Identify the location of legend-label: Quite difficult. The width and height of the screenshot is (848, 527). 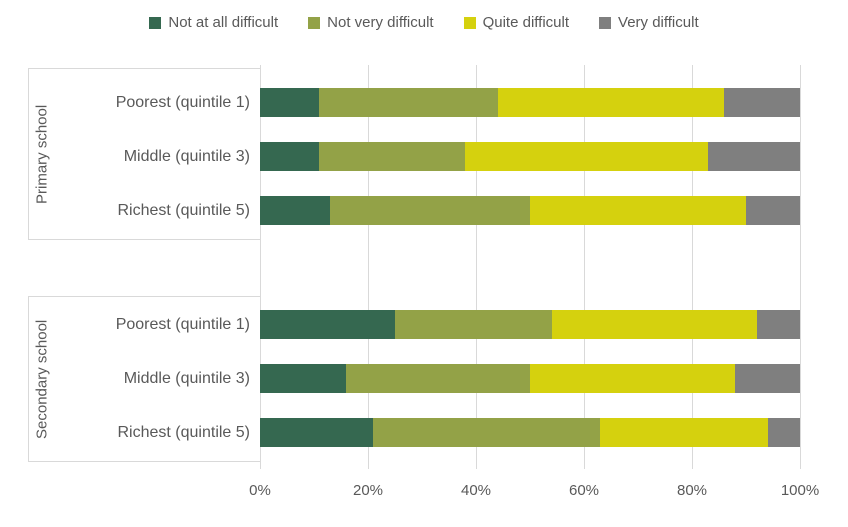
(526, 22).